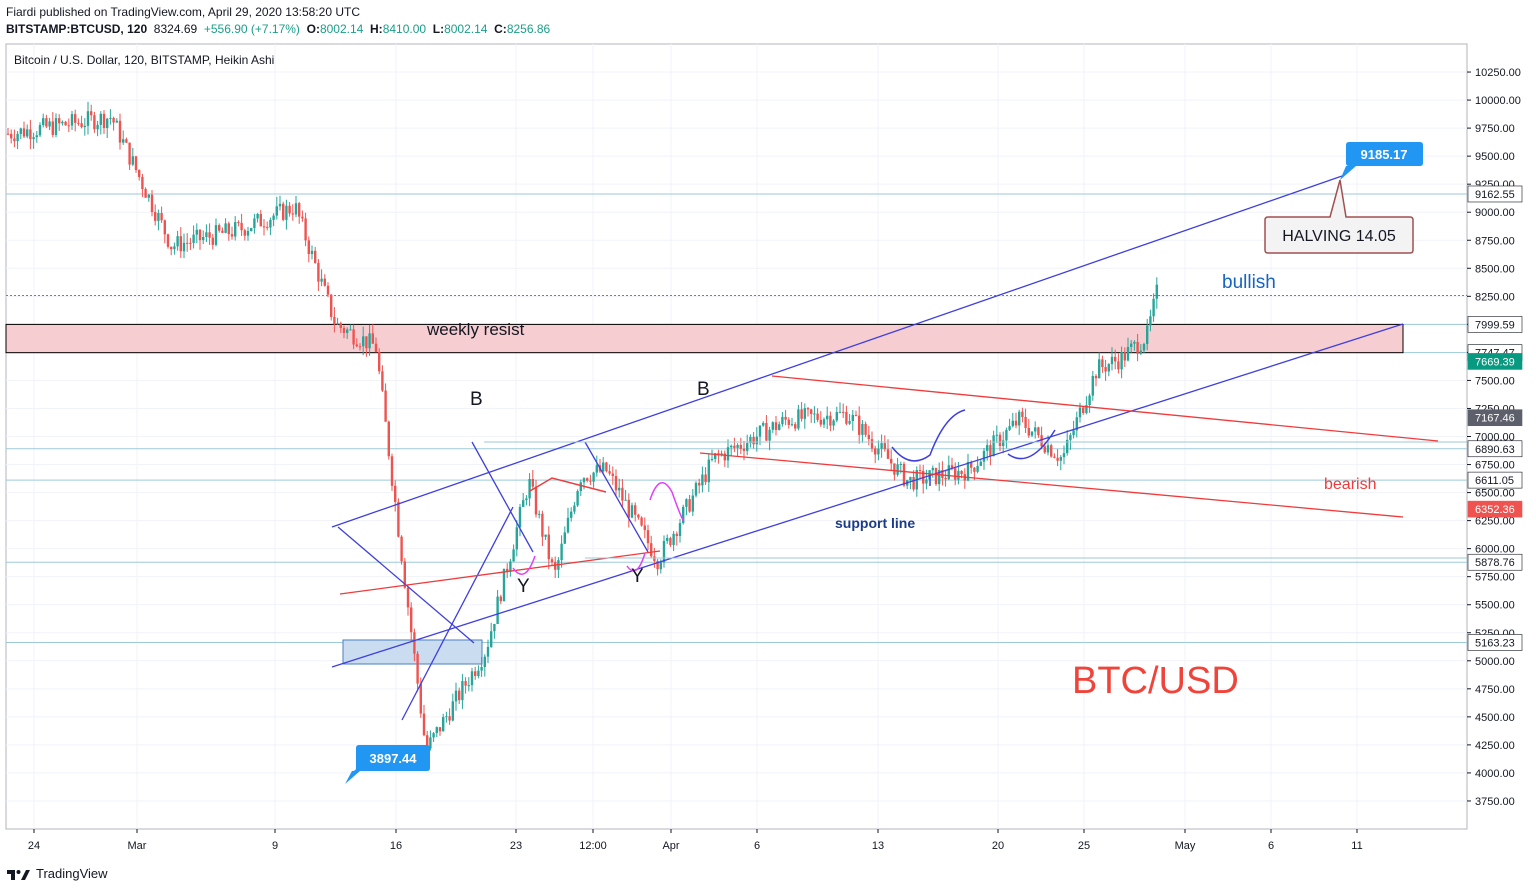 The width and height of the screenshot is (1536, 894). What do you see at coordinates (593, 846) in the screenshot?
I see `x-tick-label: 12:00` at bounding box center [593, 846].